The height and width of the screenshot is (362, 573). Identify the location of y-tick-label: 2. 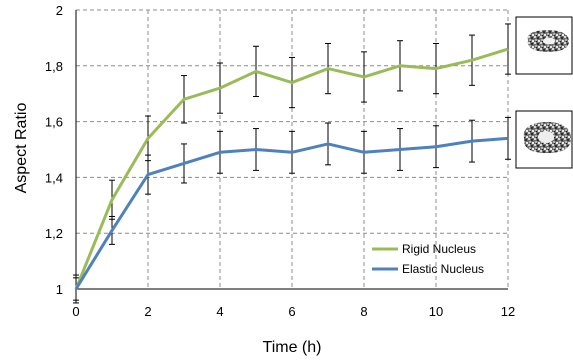
(59, 10).